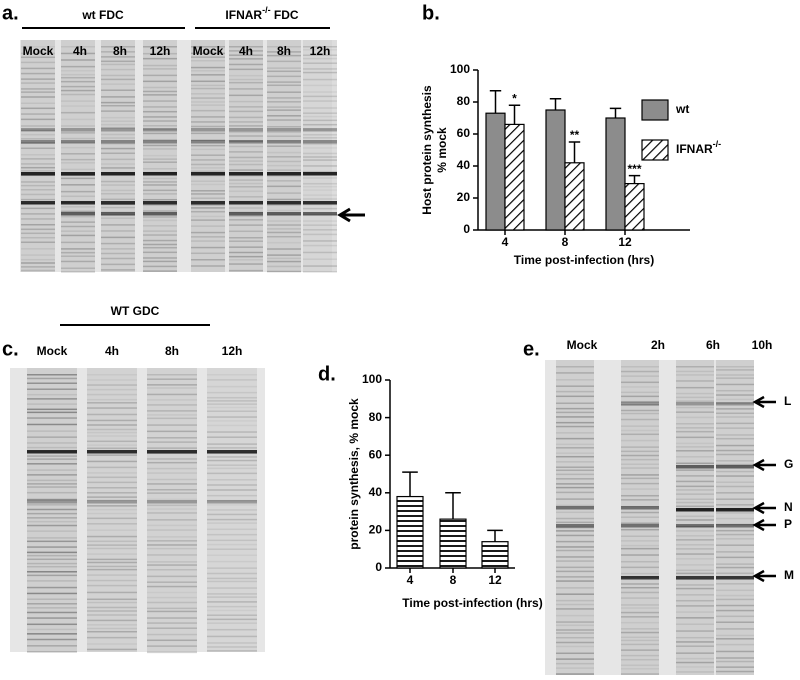 The image size is (800, 680). What do you see at coordinates (464, 197) in the screenshot?
I see `y-tick-label: 20` at bounding box center [464, 197].